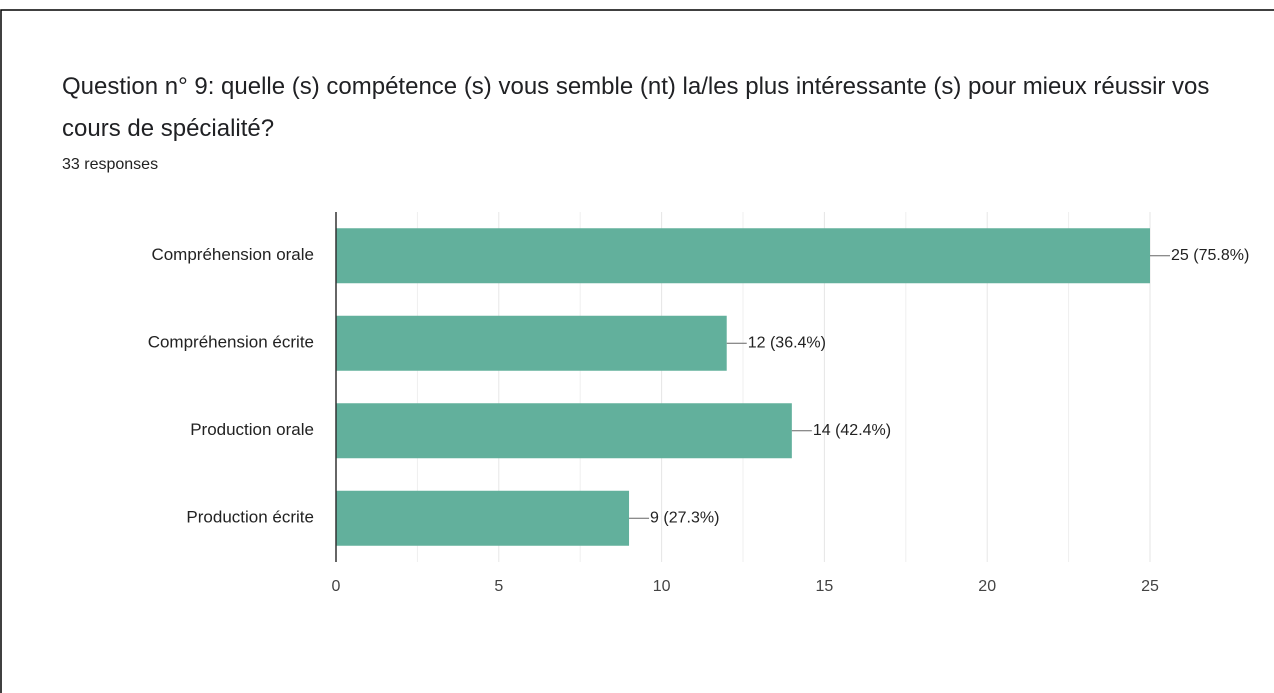 The image size is (1274, 693). What do you see at coordinates (852, 430) in the screenshot?
I see `value-label: 14 (42.4%)` at bounding box center [852, 430].